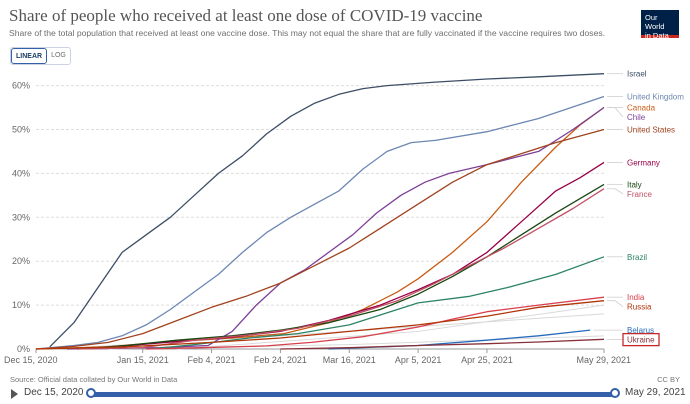  I want to click on y-tick-label: 60%, so click(21, 86).